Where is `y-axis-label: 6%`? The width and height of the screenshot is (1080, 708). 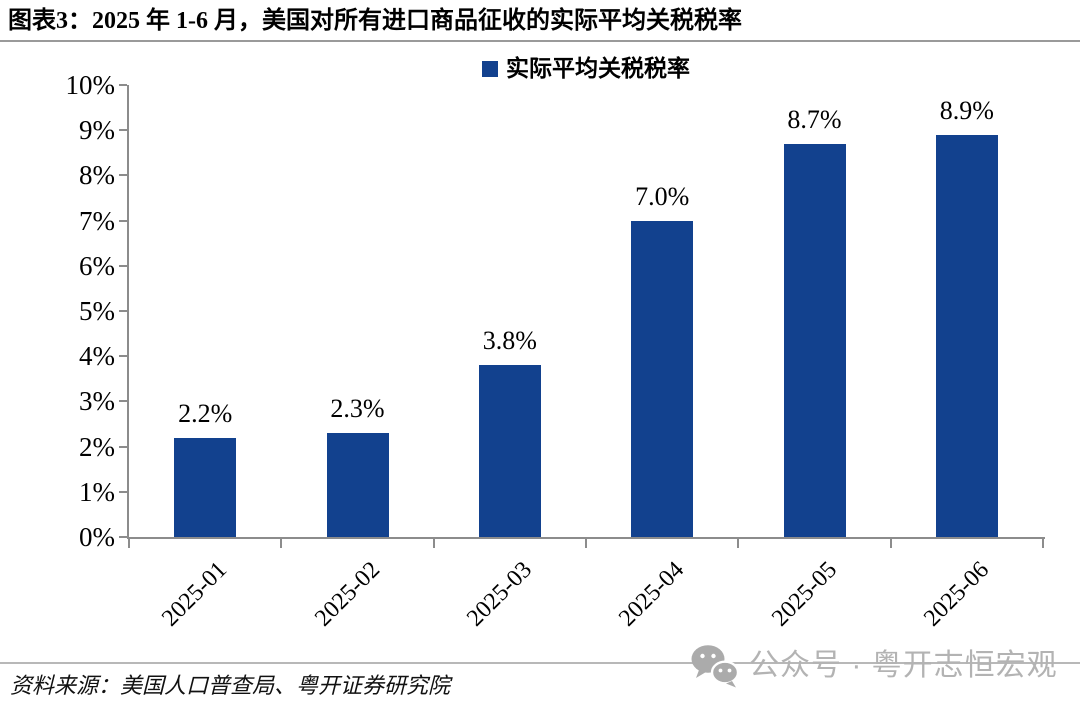
y-axis-label: 6% is located at coordinates (97, 265).